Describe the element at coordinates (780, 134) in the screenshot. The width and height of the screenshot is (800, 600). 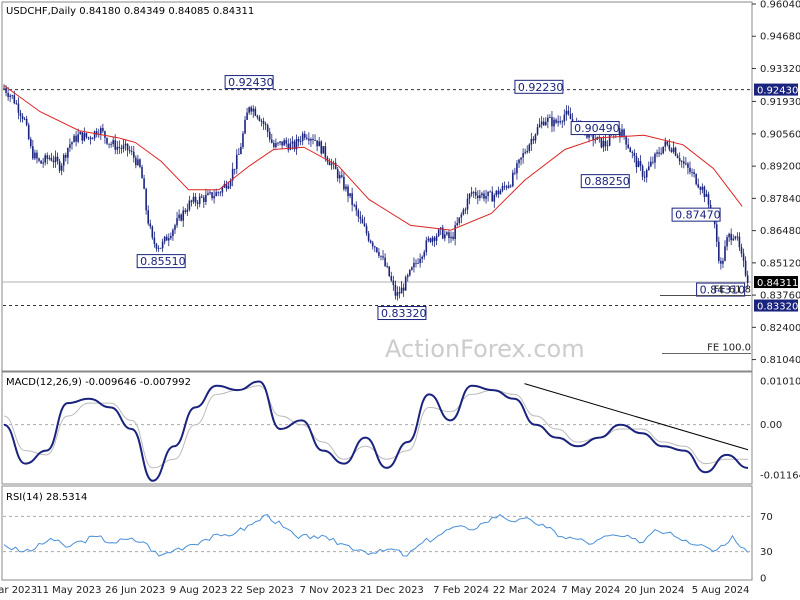
I see `price-tick-label: 0.90560` at that location.